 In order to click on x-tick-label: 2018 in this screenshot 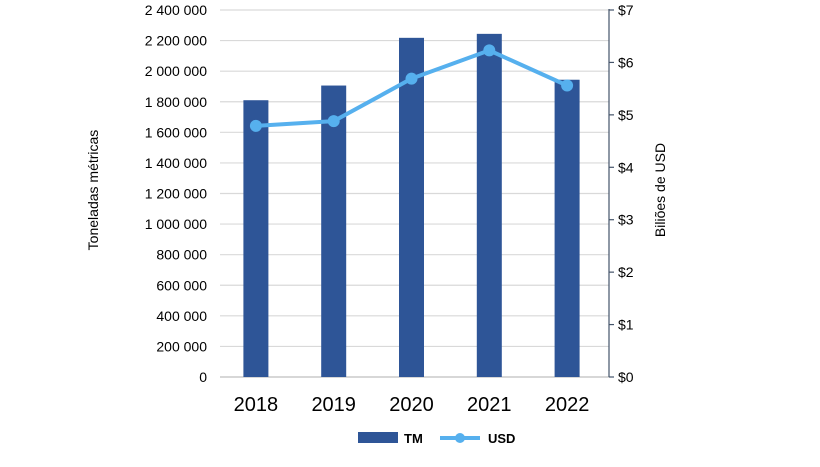, I will do `click(256, 405)`.